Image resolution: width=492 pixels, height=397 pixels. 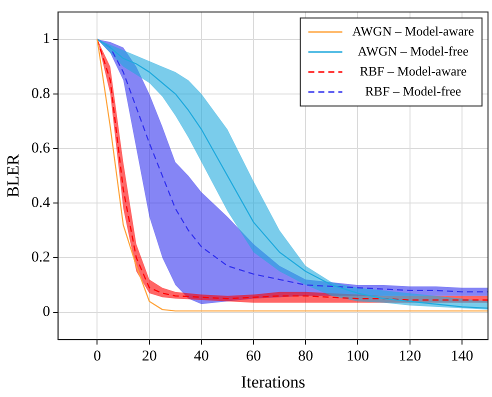 I want to click on x-axis-title: Iterations, so click(x=273, y=382).